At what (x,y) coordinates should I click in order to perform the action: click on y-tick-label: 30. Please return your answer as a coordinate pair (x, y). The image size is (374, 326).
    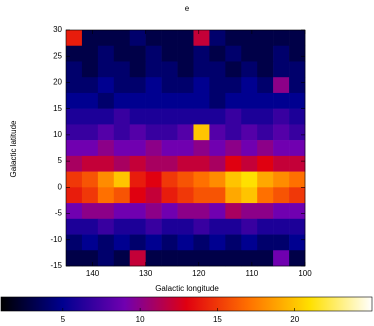
    Looking at the image, I should click on (57, 29).